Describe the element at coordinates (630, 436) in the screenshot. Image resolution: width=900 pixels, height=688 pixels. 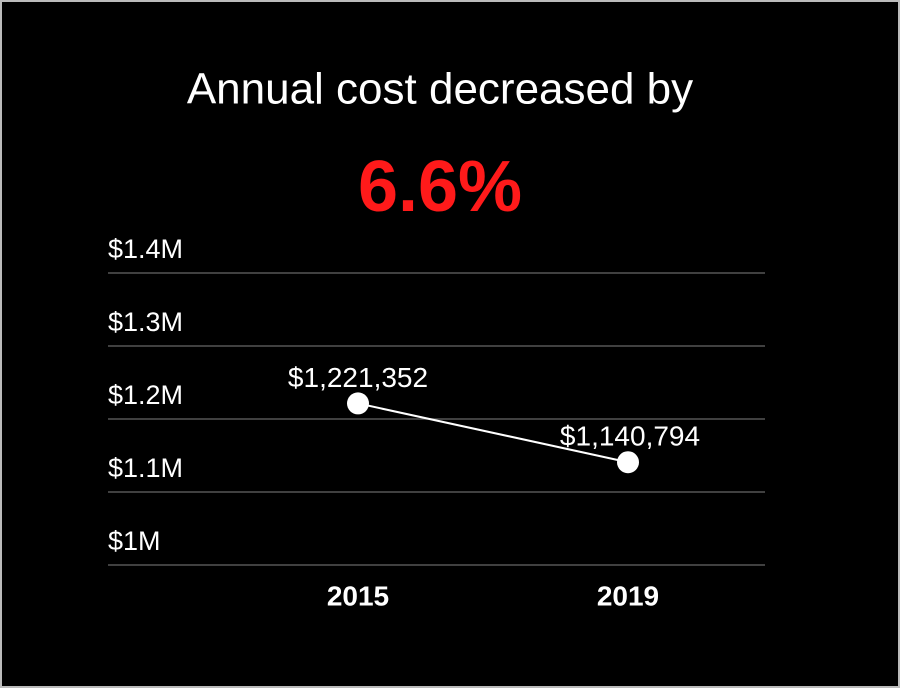
I see `data-label: $1,140,794` at that location.